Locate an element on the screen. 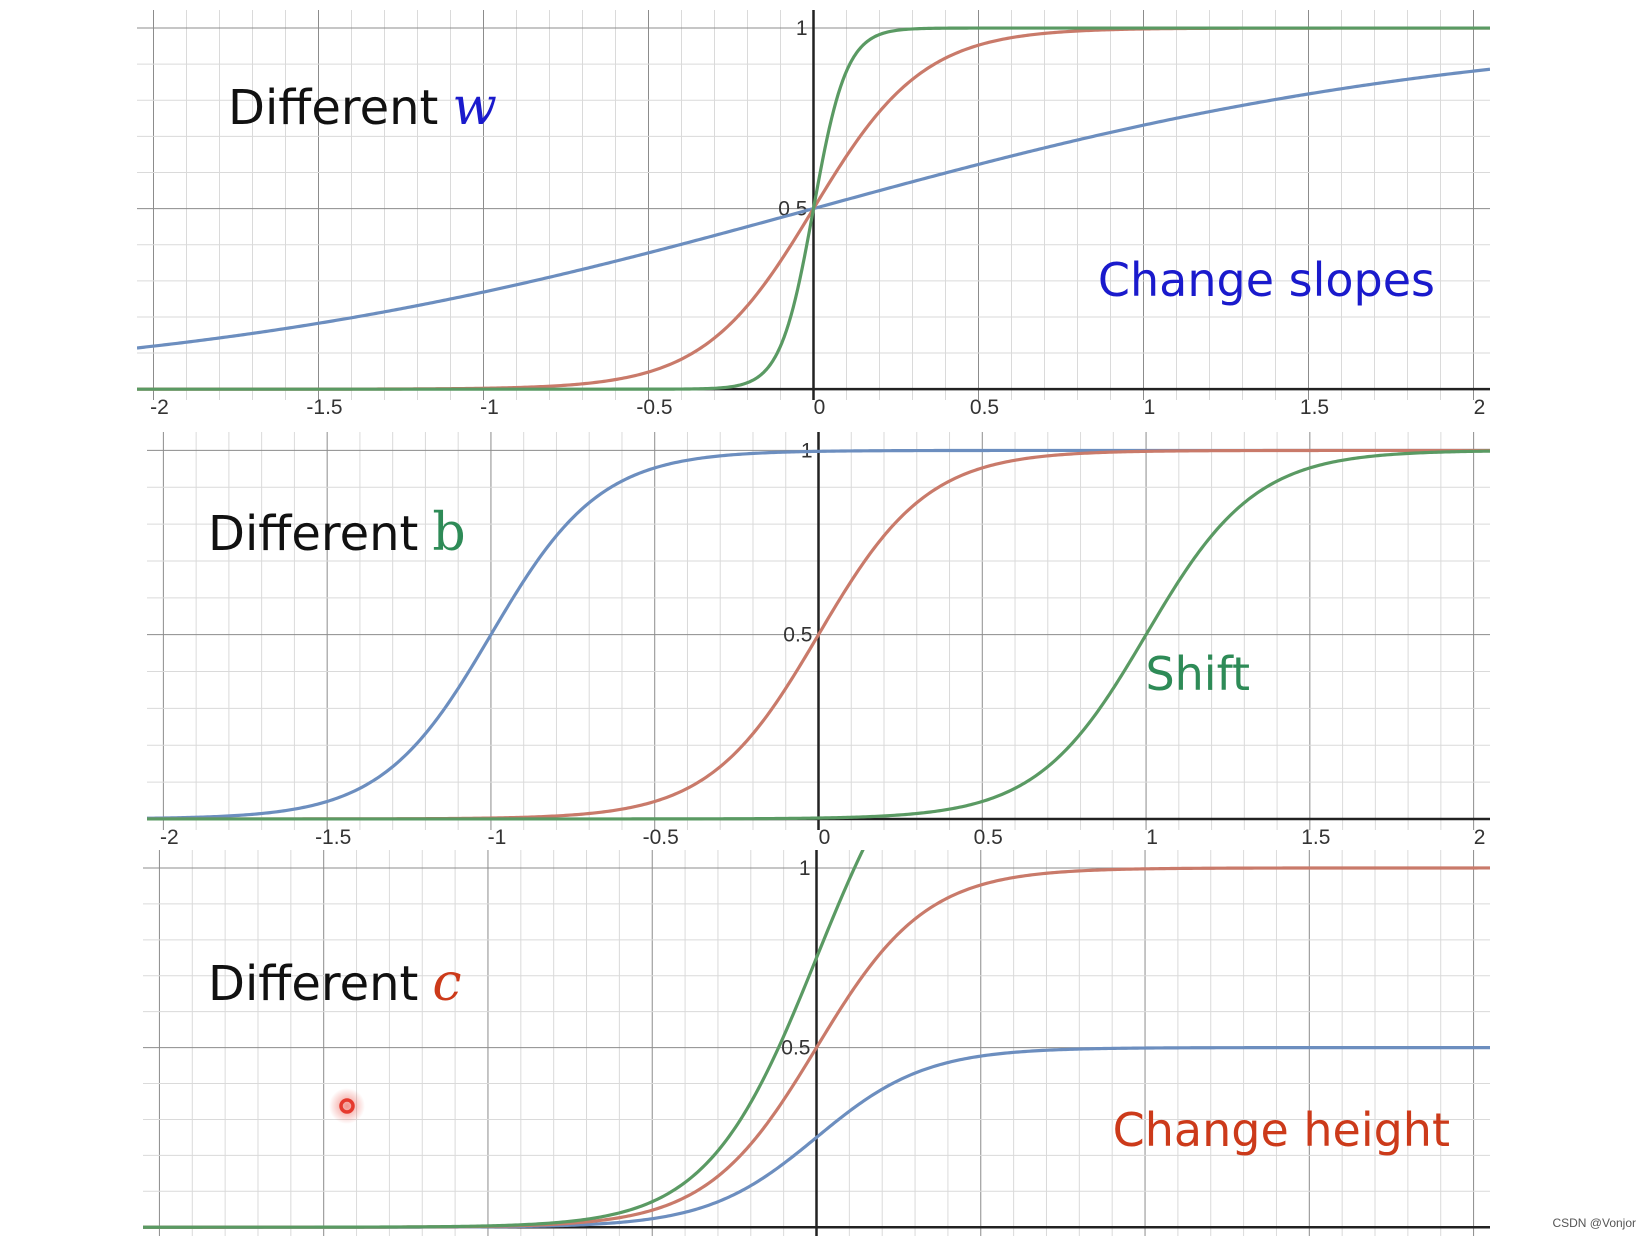  panel-note: Change height is located at coordinates (1281, 1130).